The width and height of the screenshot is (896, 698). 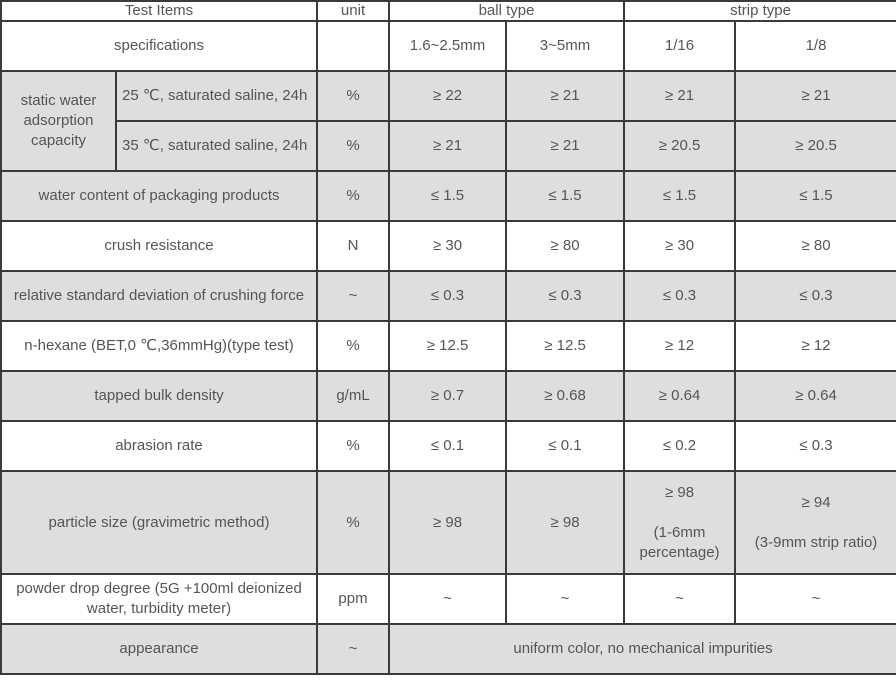 I want to click on row-label: abrasion rate, so click(x=159, y=446).